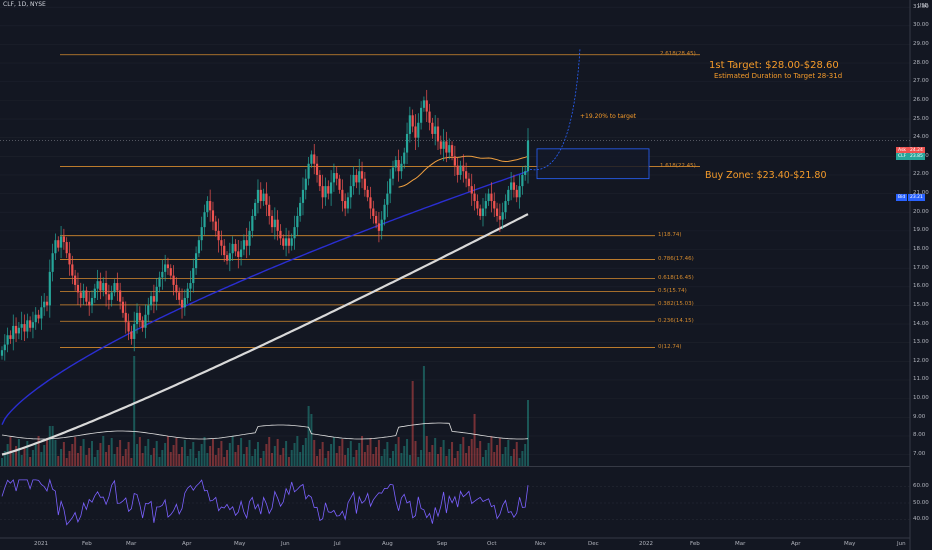 The image size is (932, 550). Describe the element at coordinates (593, 164) in the screenshot. I see `buy-zone-box` at that location.